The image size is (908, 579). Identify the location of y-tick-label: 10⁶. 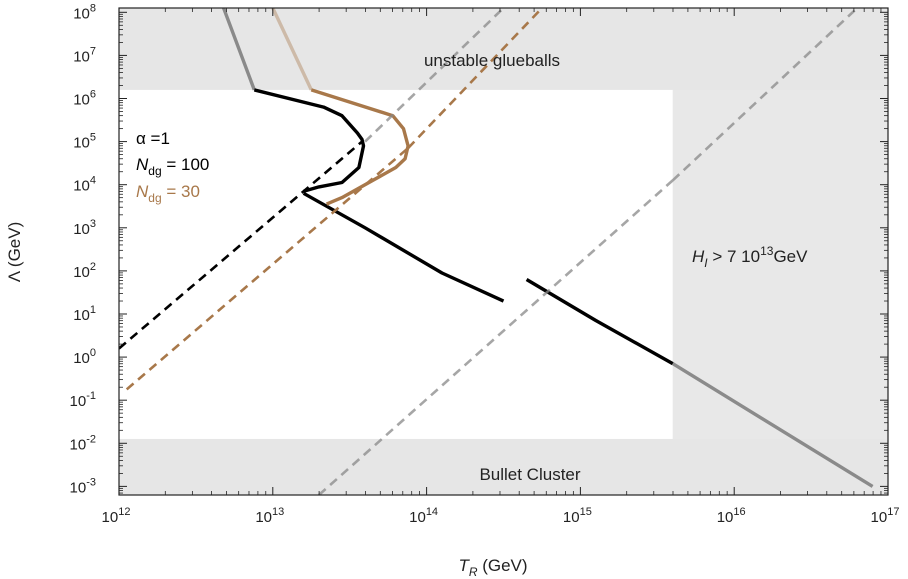
(84, 99).